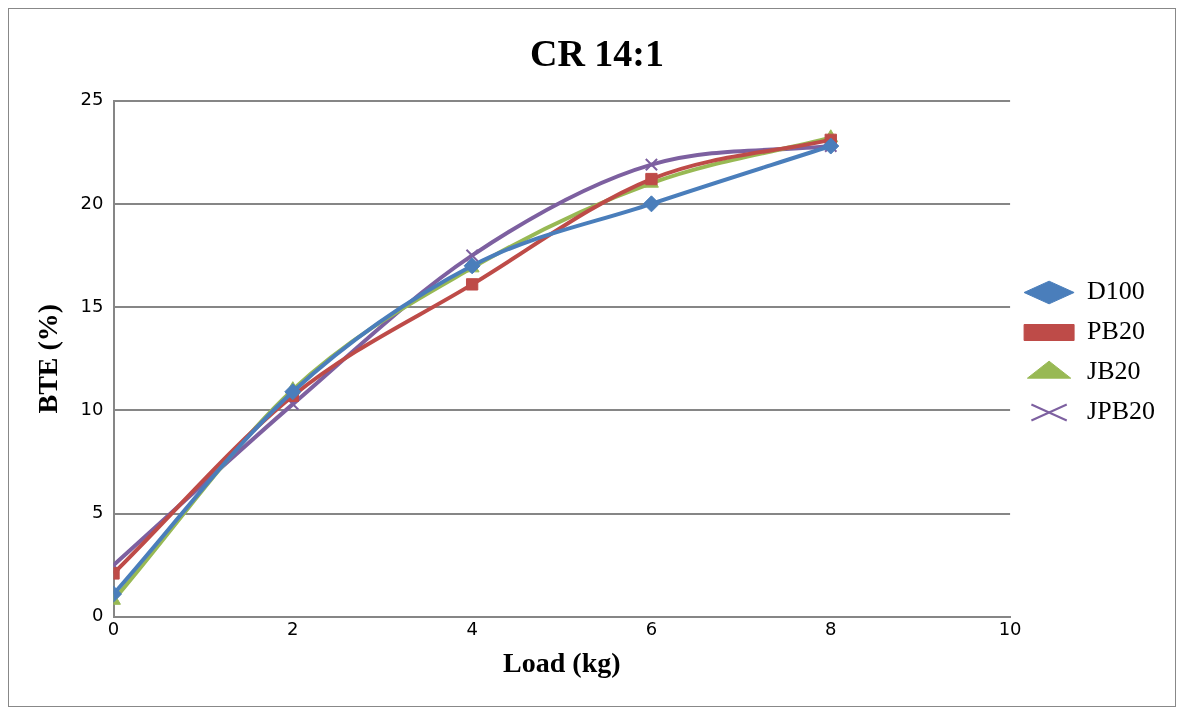 This screenshot has width=1184, height=715. I want to click on y-tick-label: 0, so click(98, 615).